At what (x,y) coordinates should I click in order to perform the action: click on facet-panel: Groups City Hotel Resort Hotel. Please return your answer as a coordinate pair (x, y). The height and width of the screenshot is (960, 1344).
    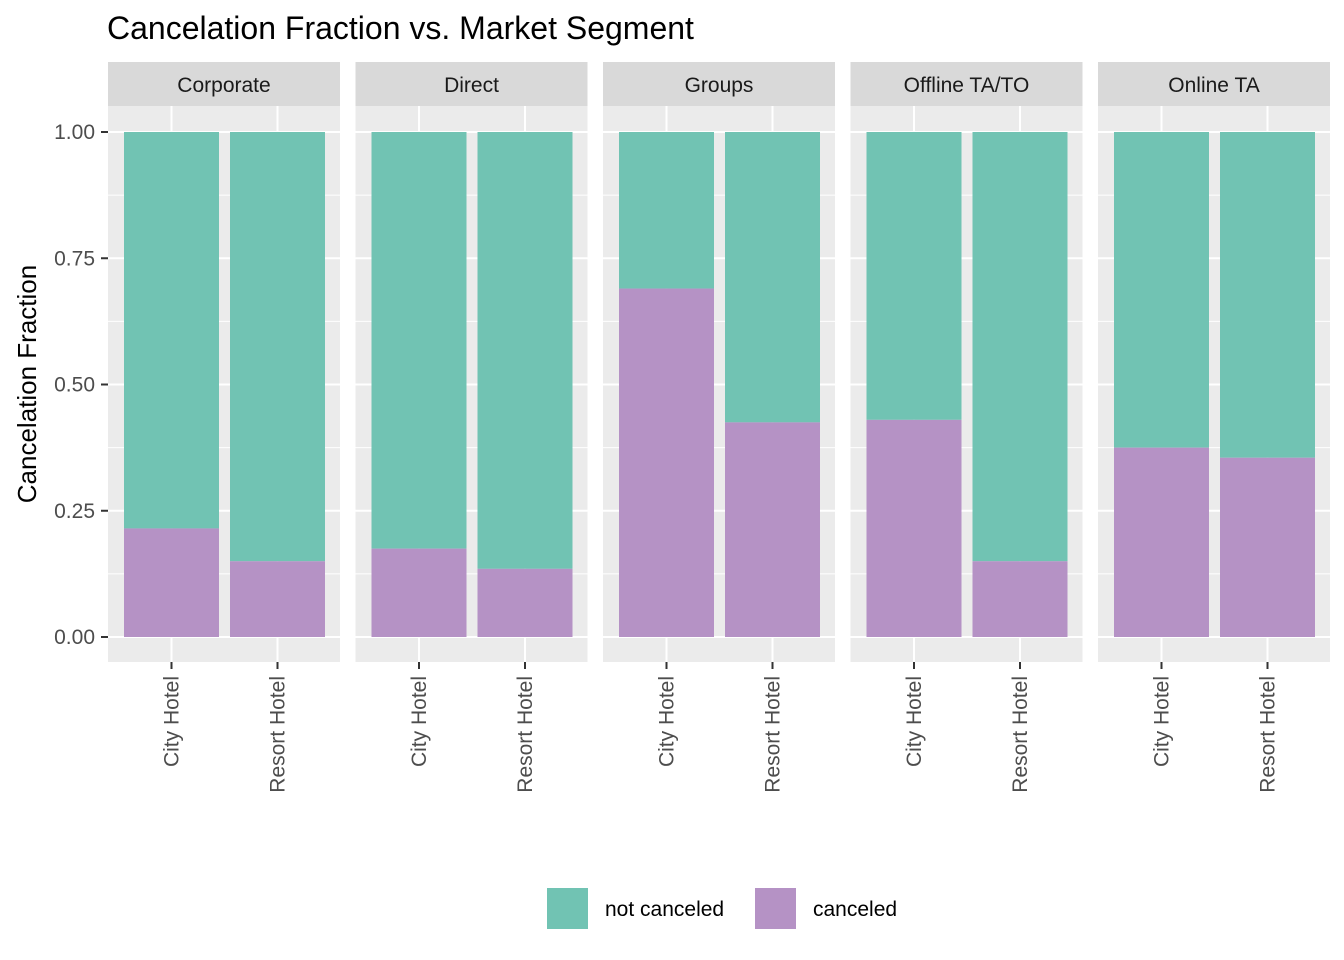
    Looking at the image, I should click on (719, 427).